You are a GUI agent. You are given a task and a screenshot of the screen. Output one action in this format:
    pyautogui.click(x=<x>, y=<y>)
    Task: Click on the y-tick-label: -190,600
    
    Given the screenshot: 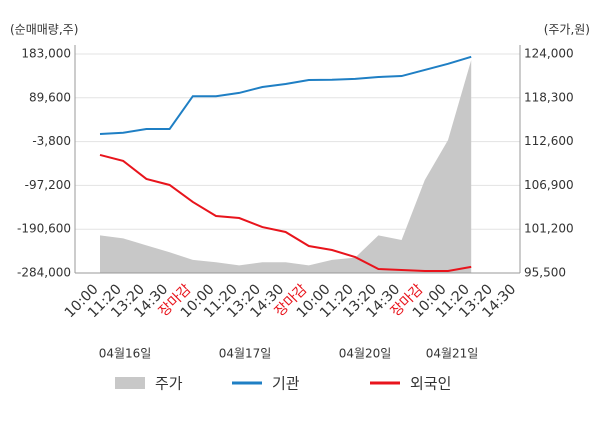 What is the action you would take?
    pyautogui.click(x=44, y=229)
    